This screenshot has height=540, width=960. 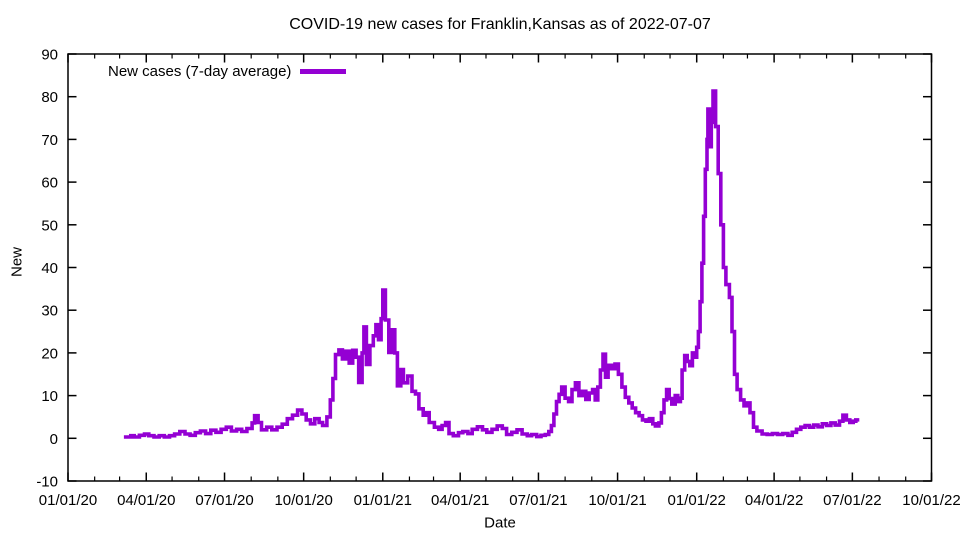 I want to click on x-tick-label: 04/01/21, so click(x=460, y=500).